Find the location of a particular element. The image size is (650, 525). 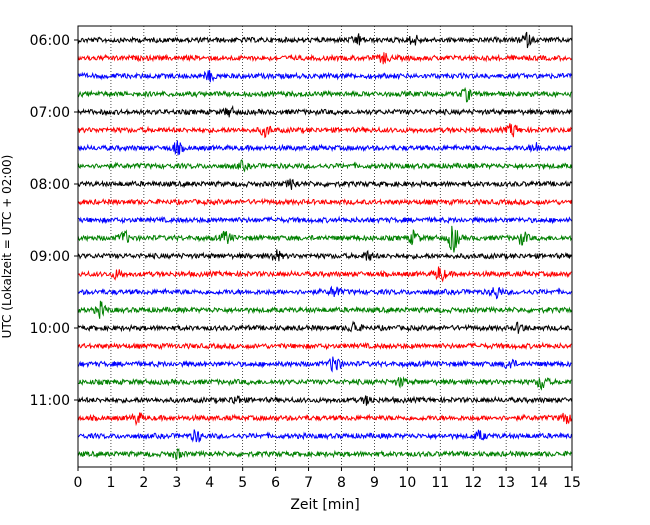

x-axis-ticks: 0 1 2 3 4 5 6 7 8 9 10 11 12 13 14 15 is located at coordinates (327, 479).